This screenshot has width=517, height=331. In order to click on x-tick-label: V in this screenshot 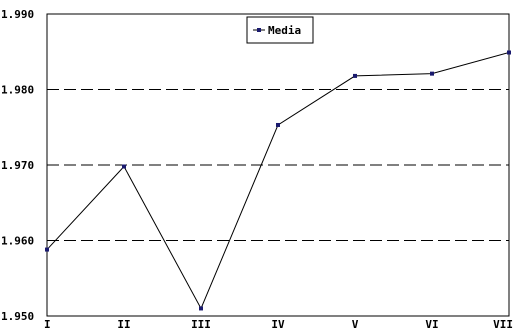, I will do `click(355, 324)`.